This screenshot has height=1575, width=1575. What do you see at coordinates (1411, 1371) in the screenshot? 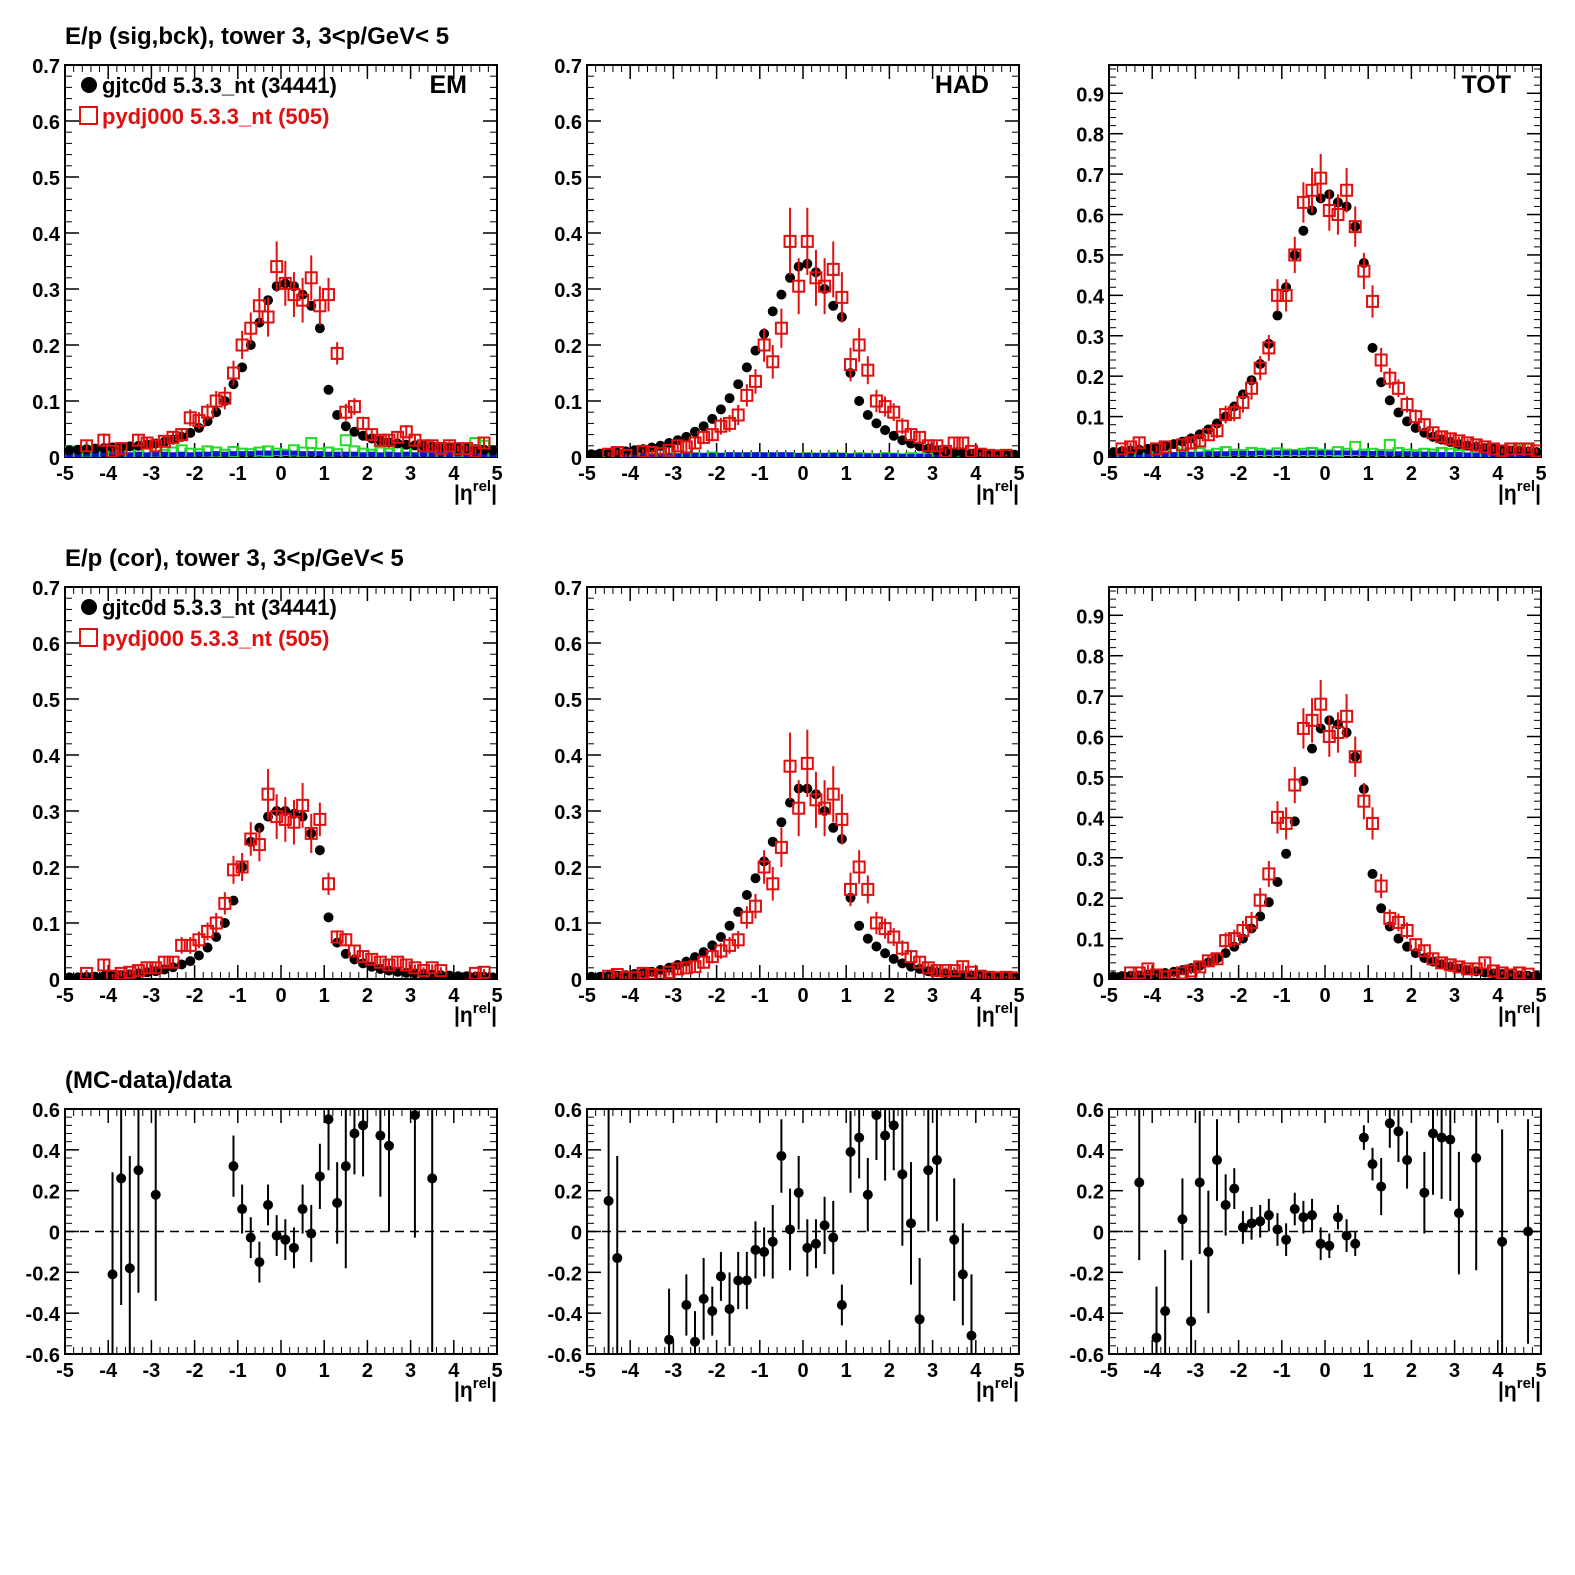
I see `x-tick-label: 2` at bounding box center [1411, 1371].